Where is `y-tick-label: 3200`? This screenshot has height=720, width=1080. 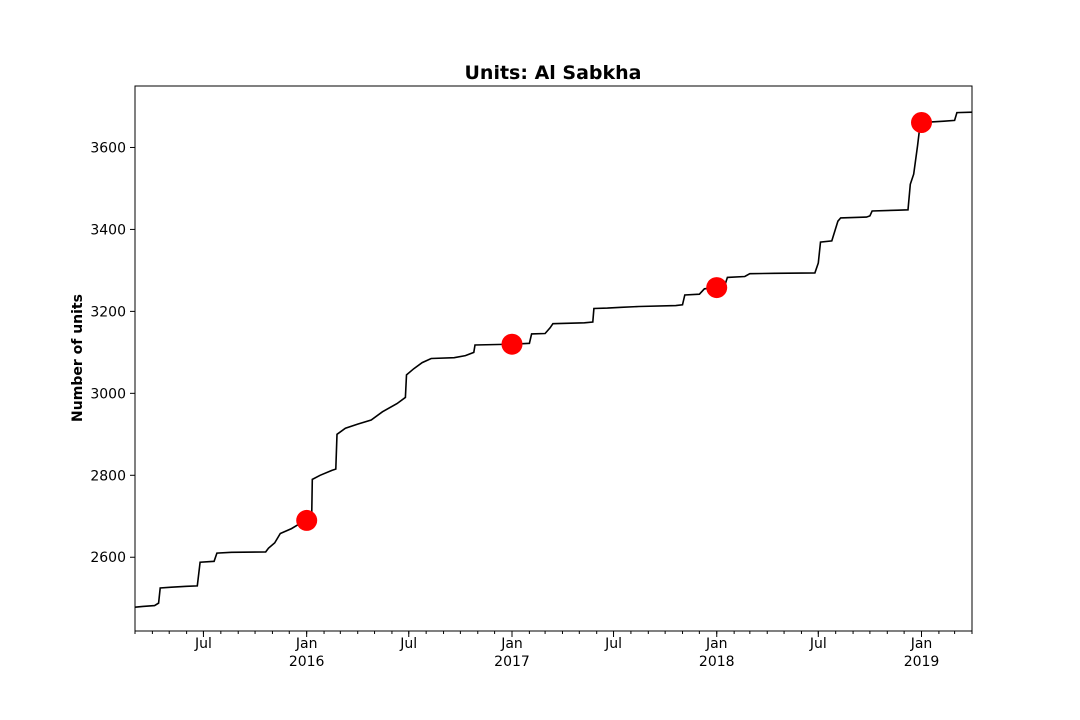 y-tick-label: 3200 is located at coordinates (108, 312).